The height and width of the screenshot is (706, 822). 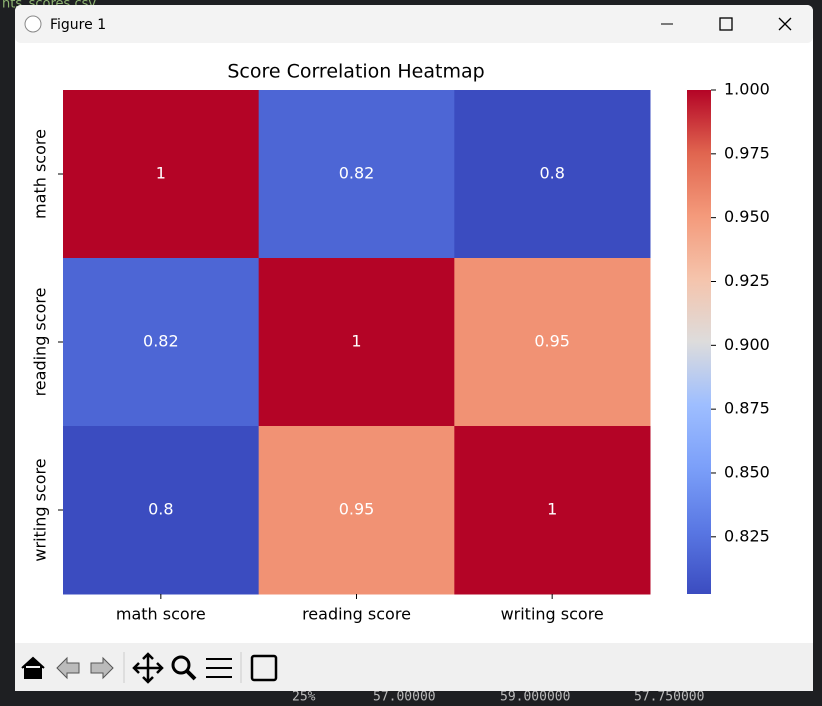 What do you see at coordinates (355, 72) in the screenshot?
I see `chart-title: Score Correlation Heatmap` at bounding box center [355, 72].